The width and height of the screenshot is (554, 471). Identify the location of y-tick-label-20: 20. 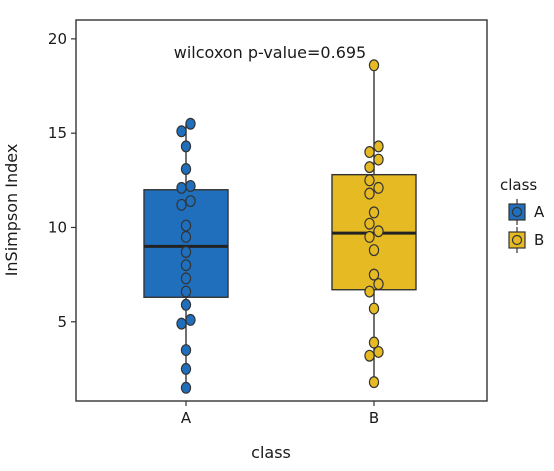
(57, 39).